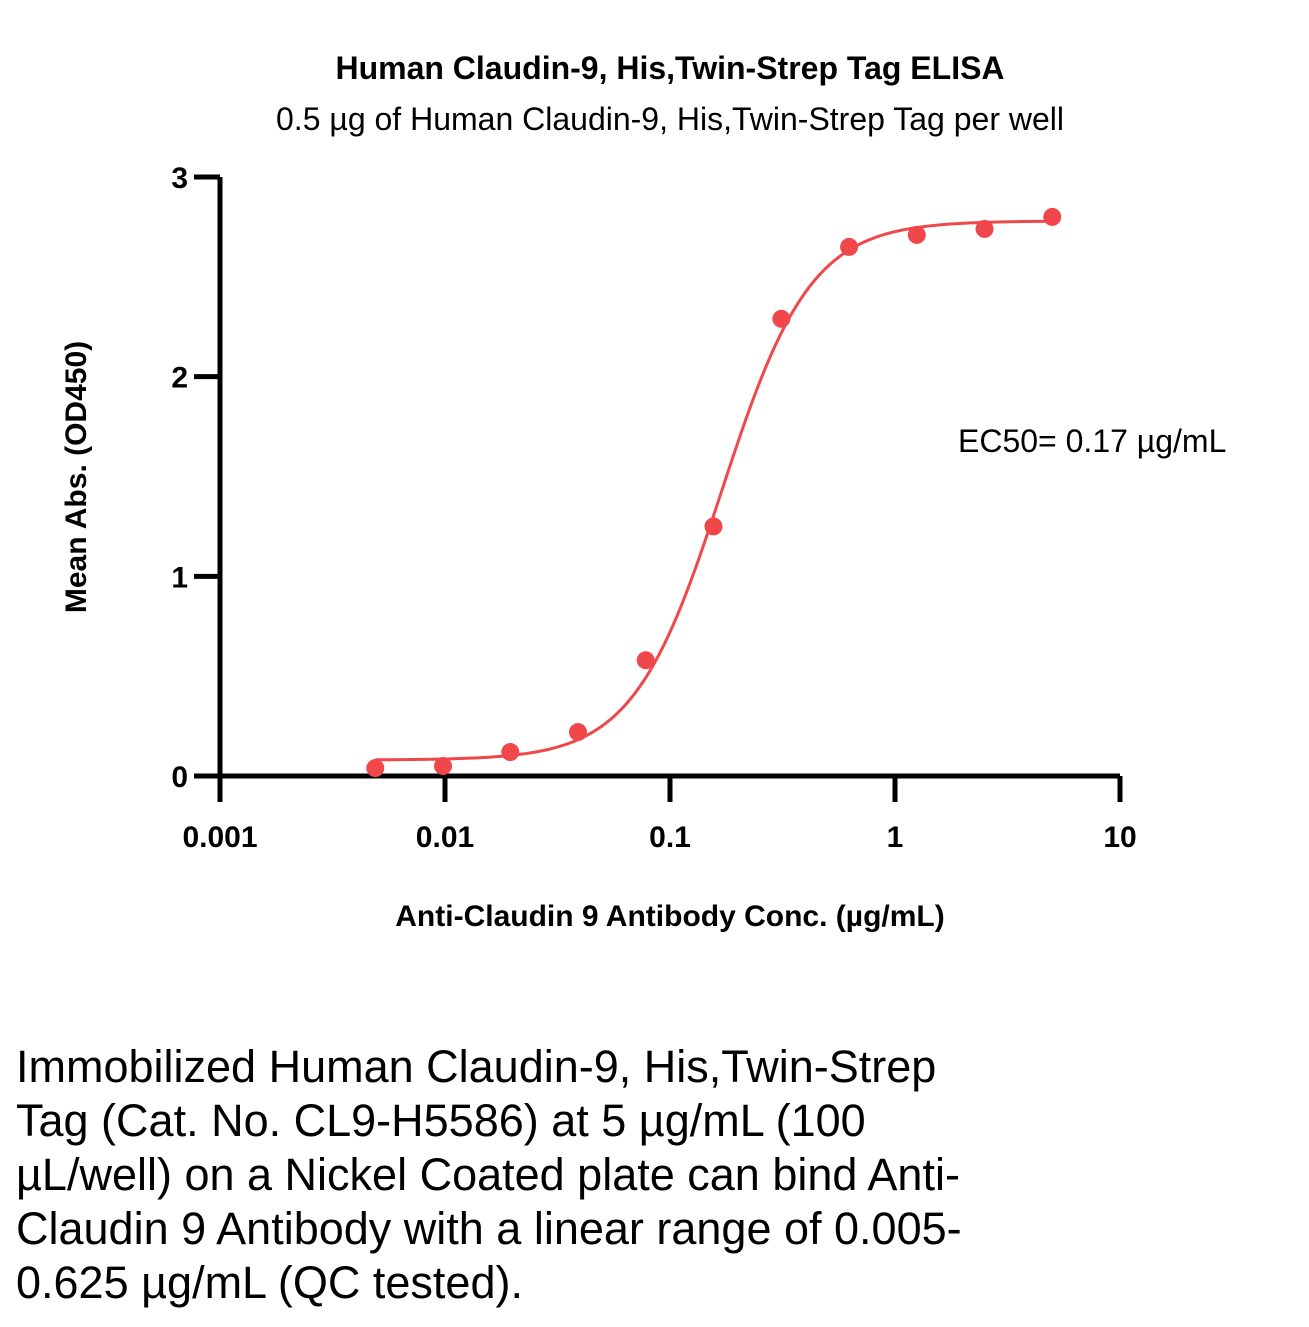 The image size is (1309, 1327). What do you see at coordinates (219, 837) in the screenshot?
I see `x-tick-label: 0.001` at bounding box center [219, 837].